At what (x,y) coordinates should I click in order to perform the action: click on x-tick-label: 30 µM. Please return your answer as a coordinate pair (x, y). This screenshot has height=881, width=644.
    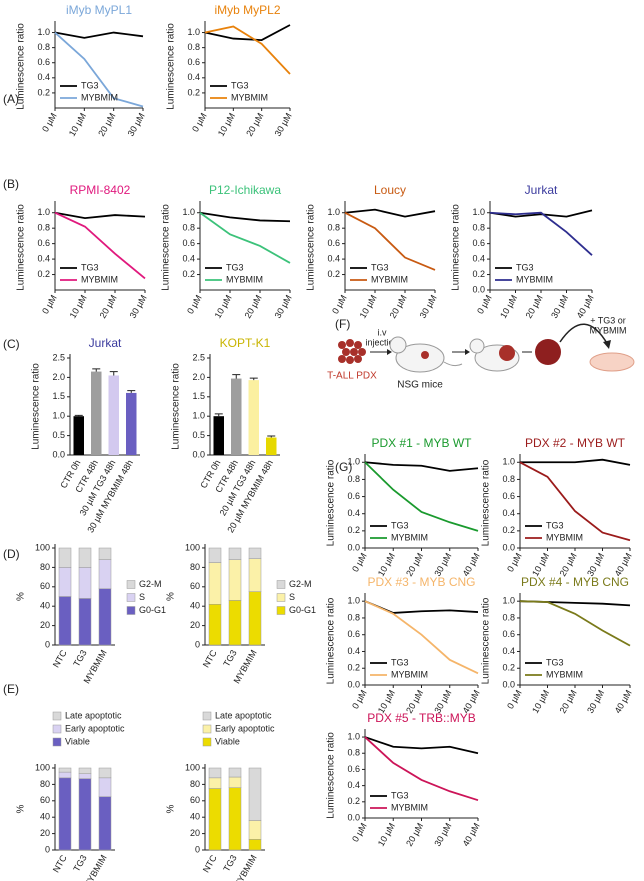
    Looking at the image, I should click on (442, 564).